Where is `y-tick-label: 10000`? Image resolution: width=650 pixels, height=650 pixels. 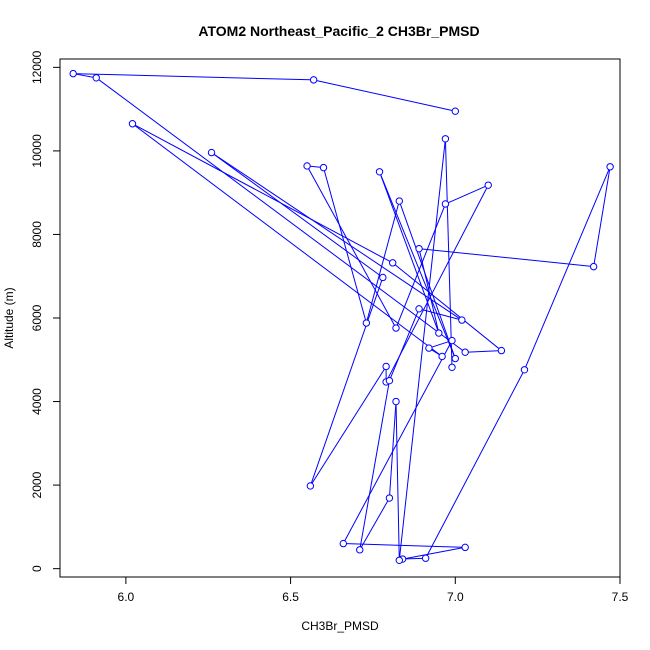
y-tick-label: 10000 is located at coordinates (37, 151).